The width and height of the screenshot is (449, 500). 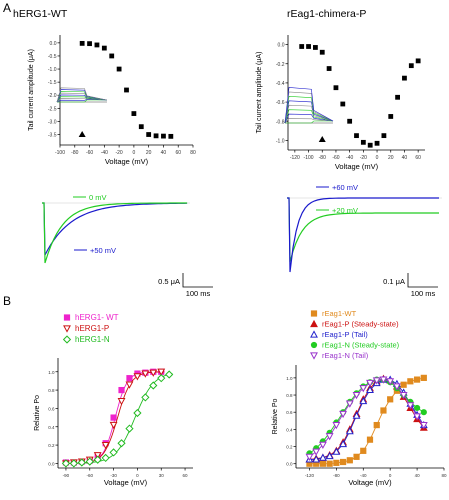 I want to click on x-tick-label: -80, so click(x=74, y=153).